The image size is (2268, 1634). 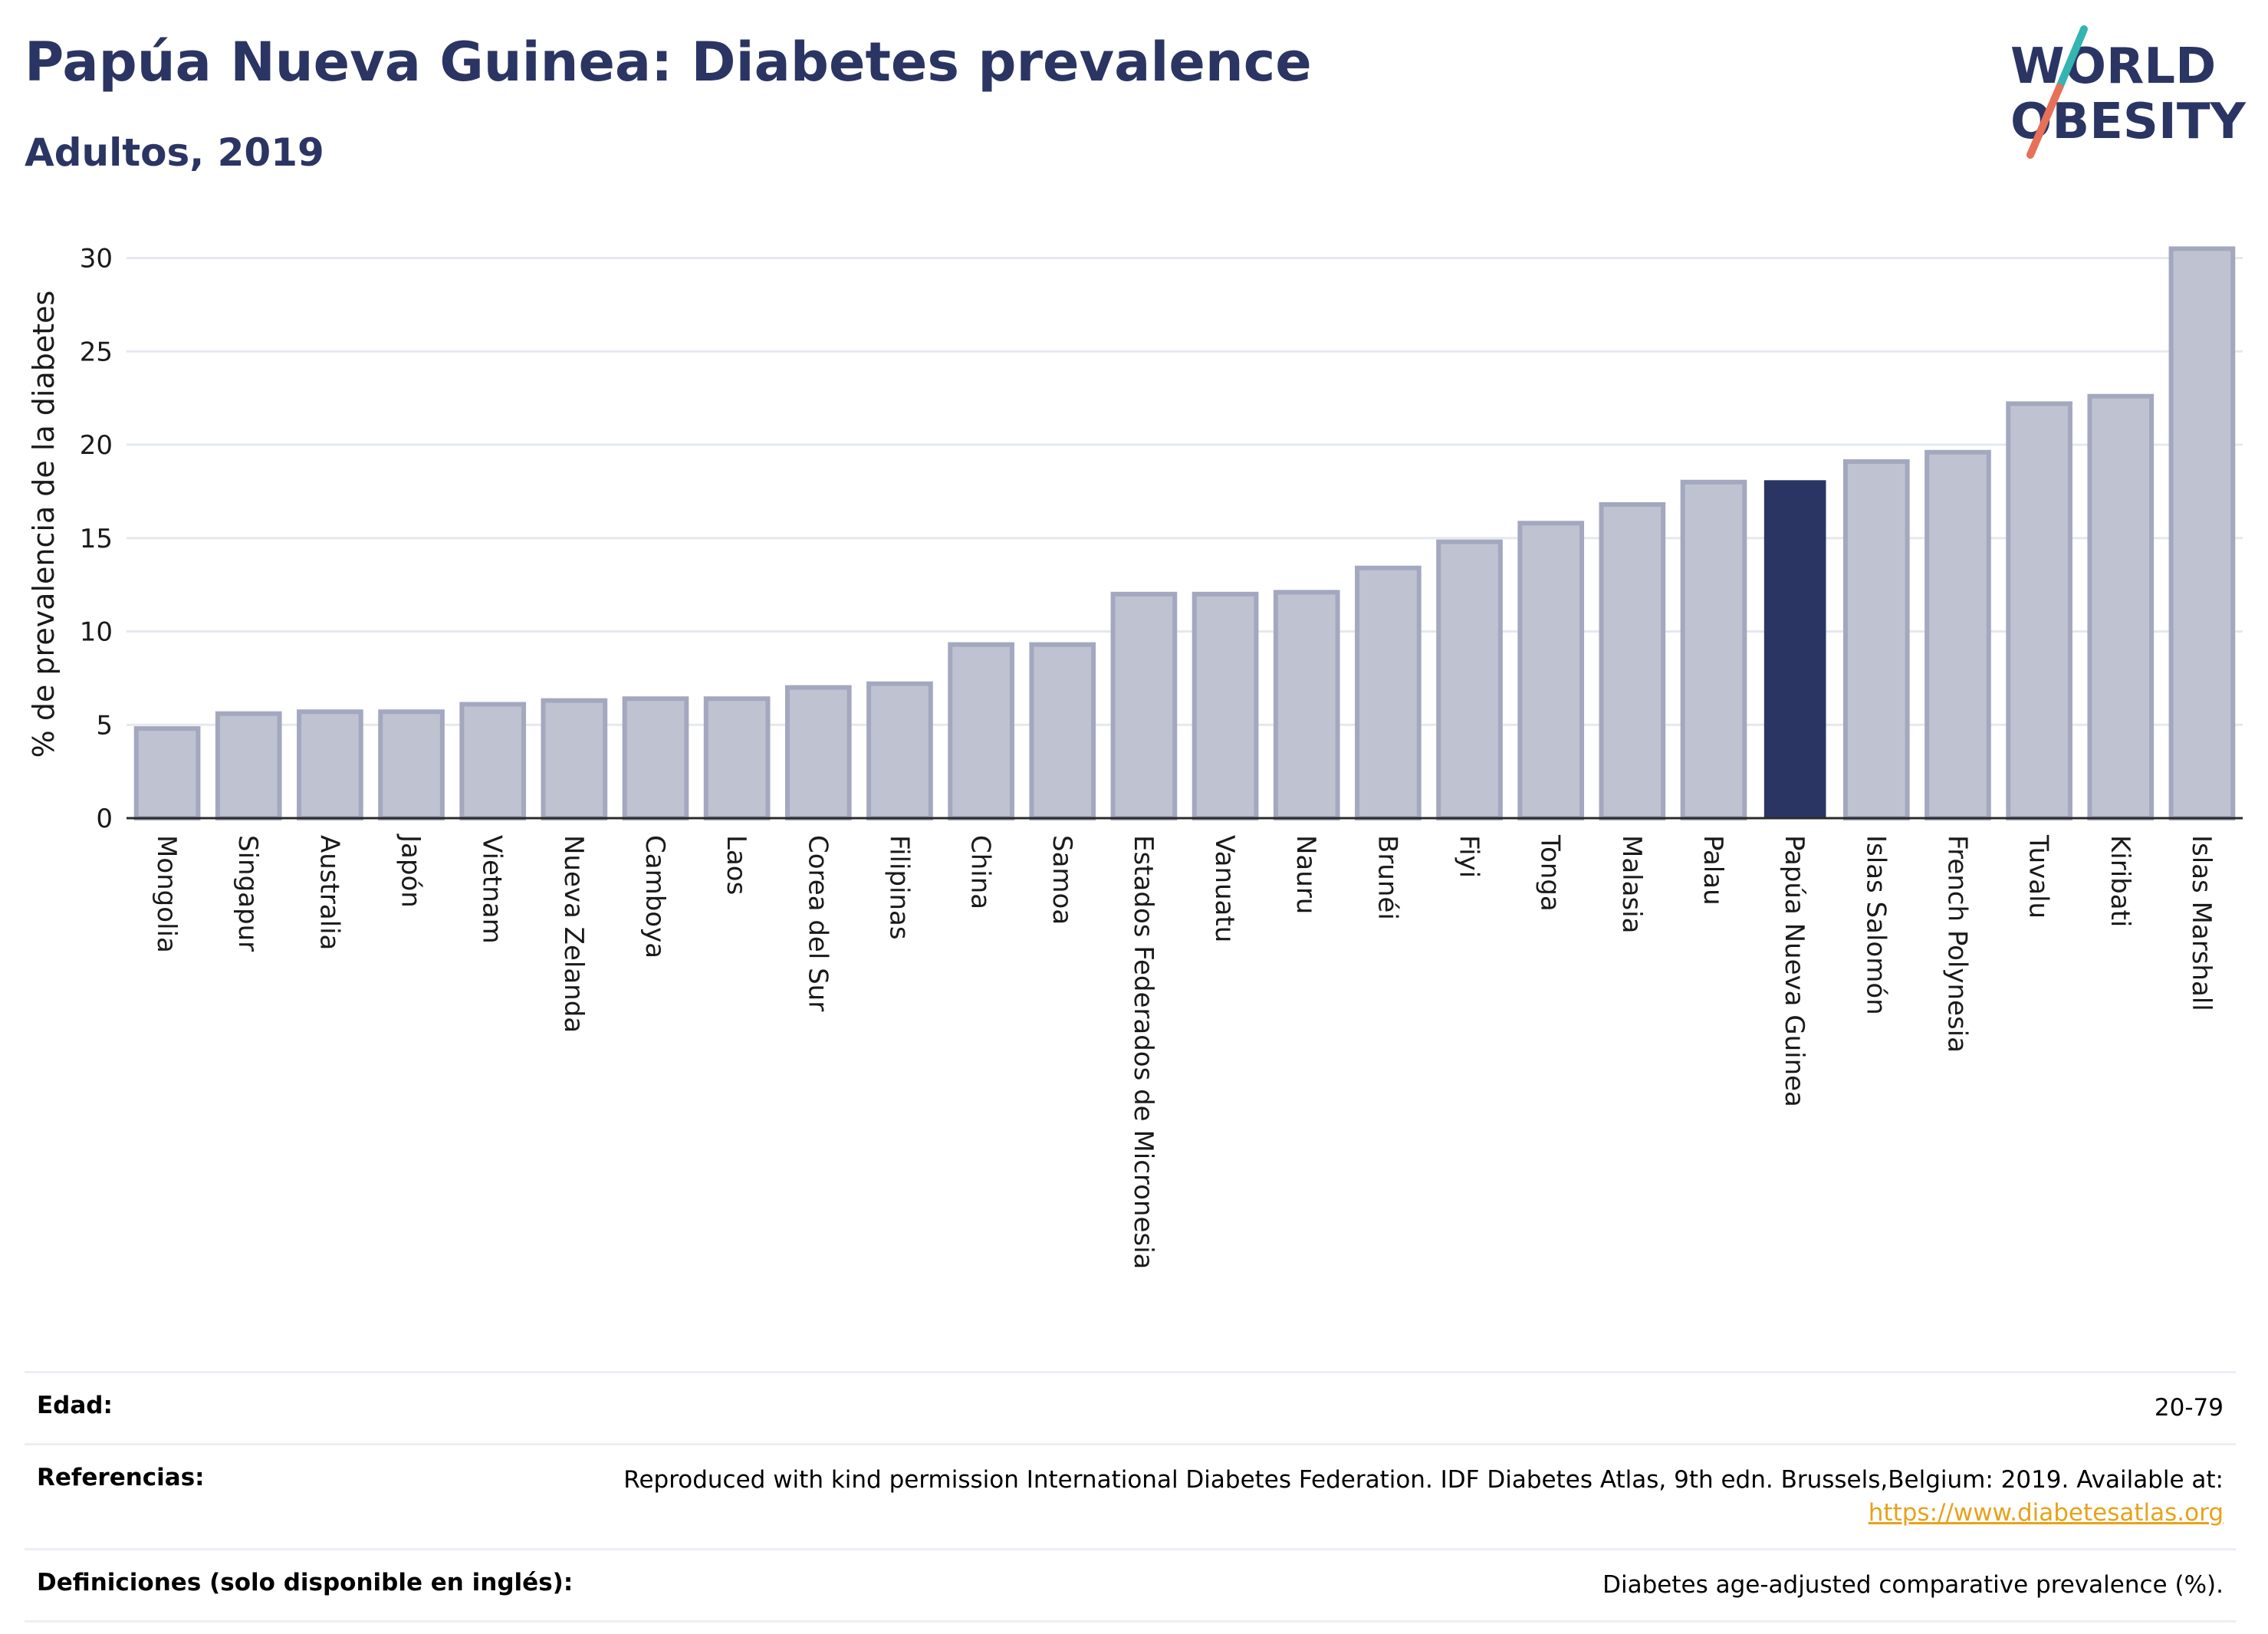 What do you see at coordinates (96, 633) in the screenshot?
I see `y-tick-label-10: 10` at bounding box center [96, 633].